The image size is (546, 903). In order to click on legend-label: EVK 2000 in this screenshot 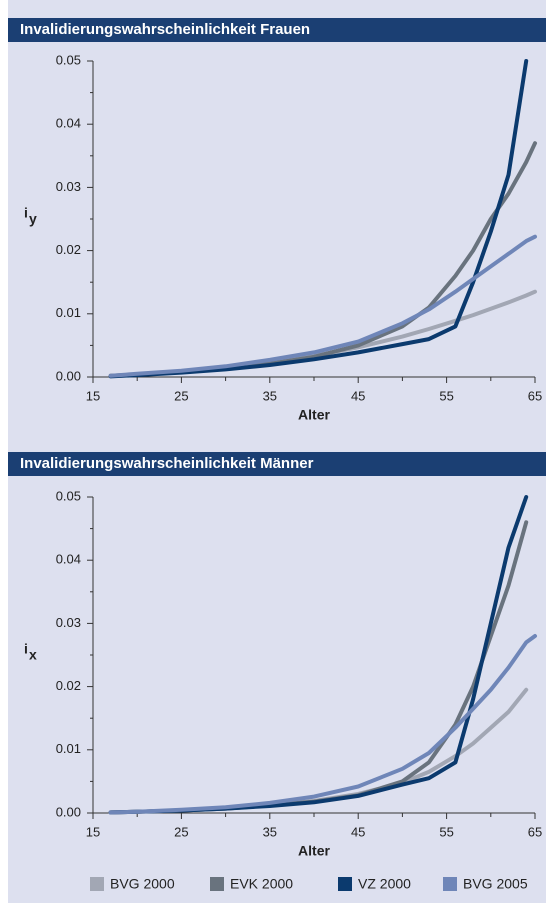, I will do `click(261, 884)`.